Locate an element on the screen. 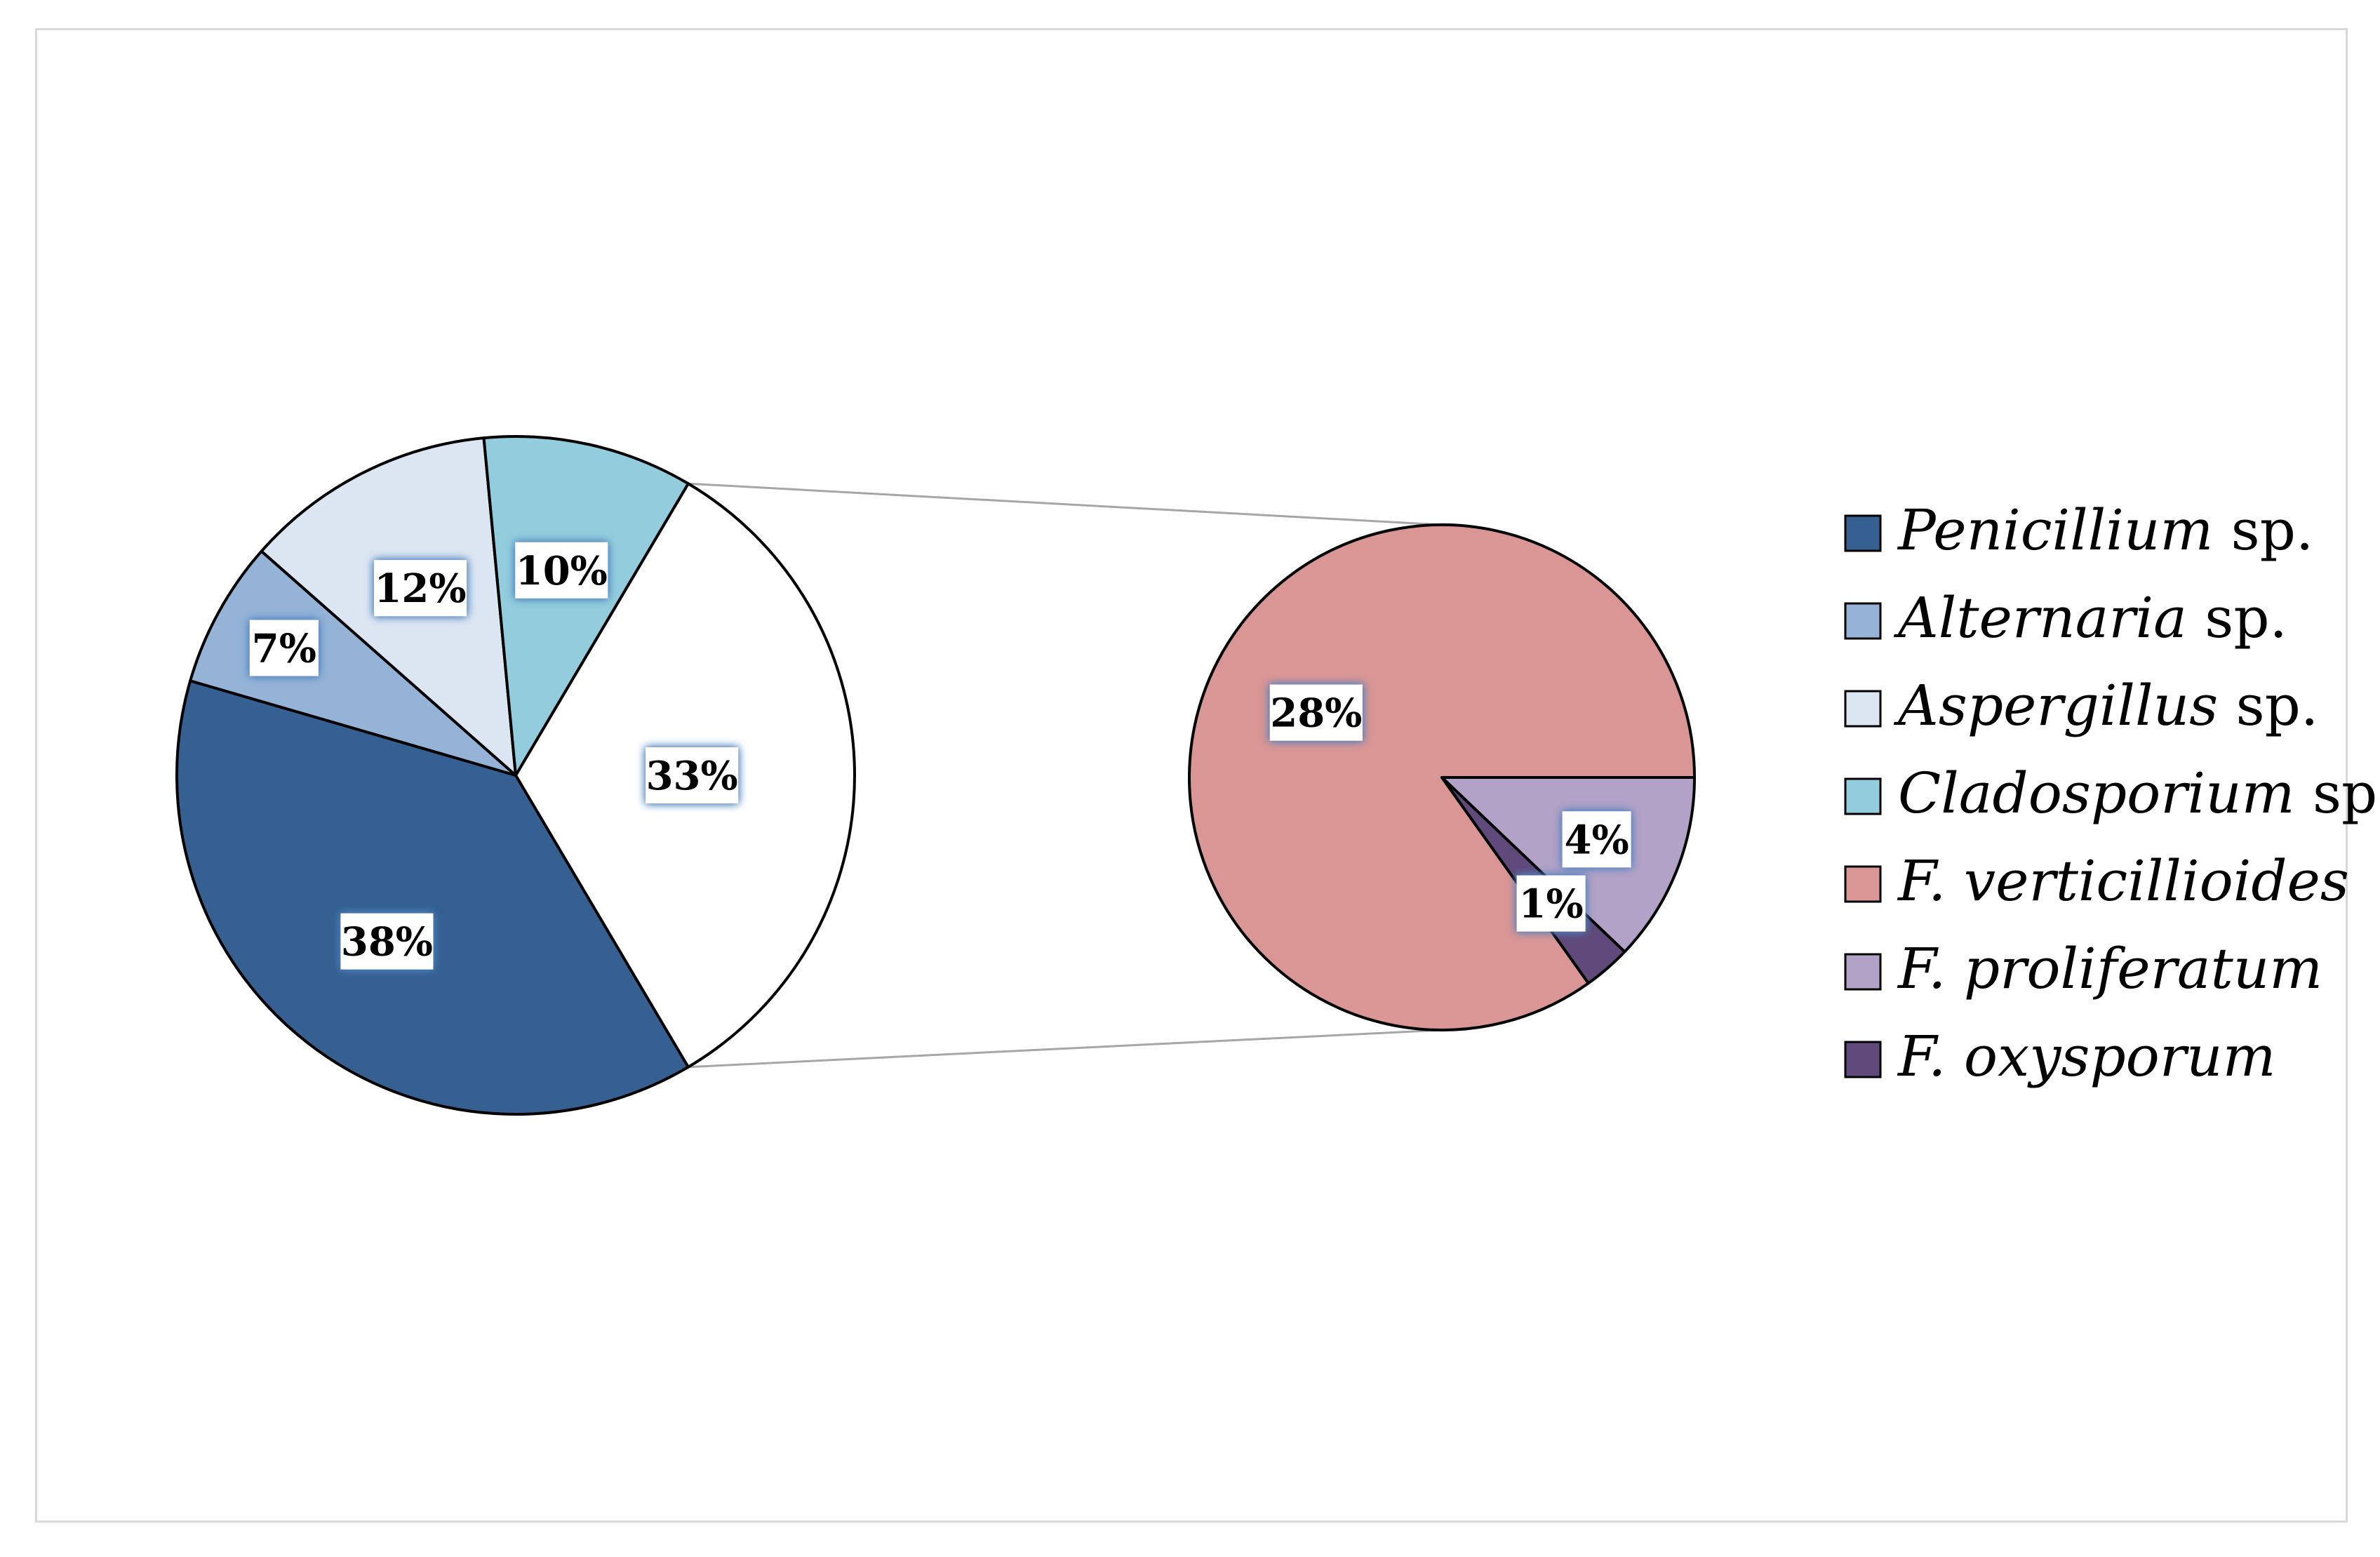  svg-text: 10% is located at coordinates (562, 571).